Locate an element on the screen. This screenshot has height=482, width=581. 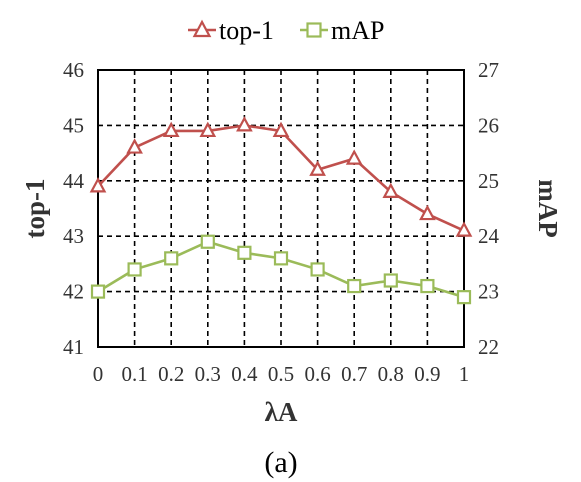
left-y-tick-label: 41 is located at coordinates (73, 347).